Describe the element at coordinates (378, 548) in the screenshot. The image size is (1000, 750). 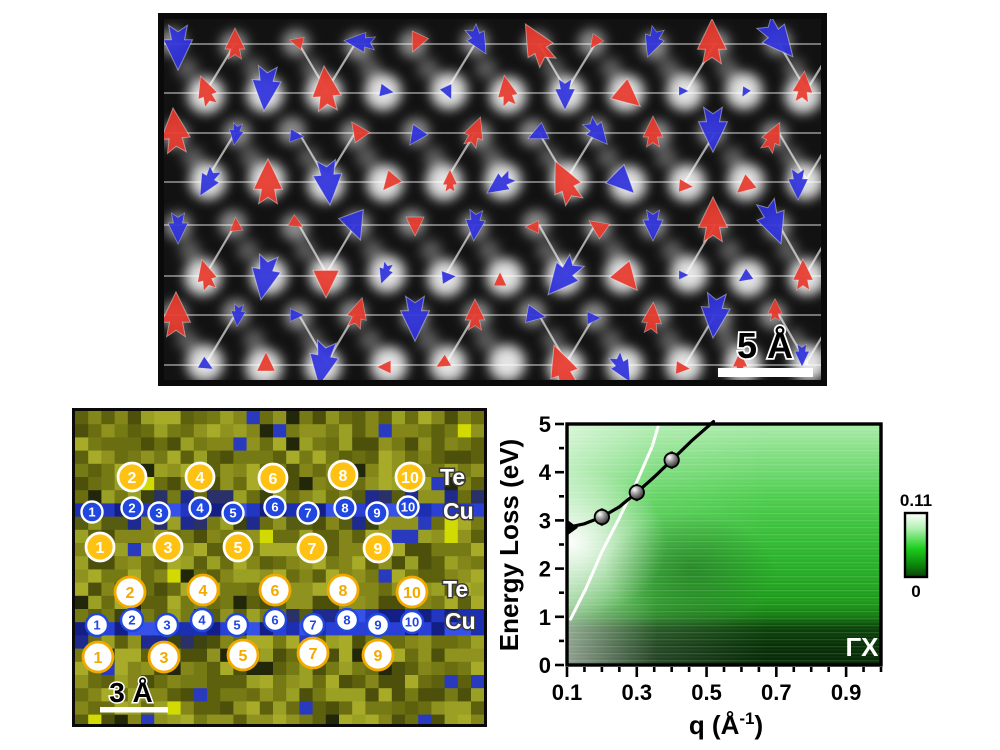
I see `atom-marker-te: 9` at that location.